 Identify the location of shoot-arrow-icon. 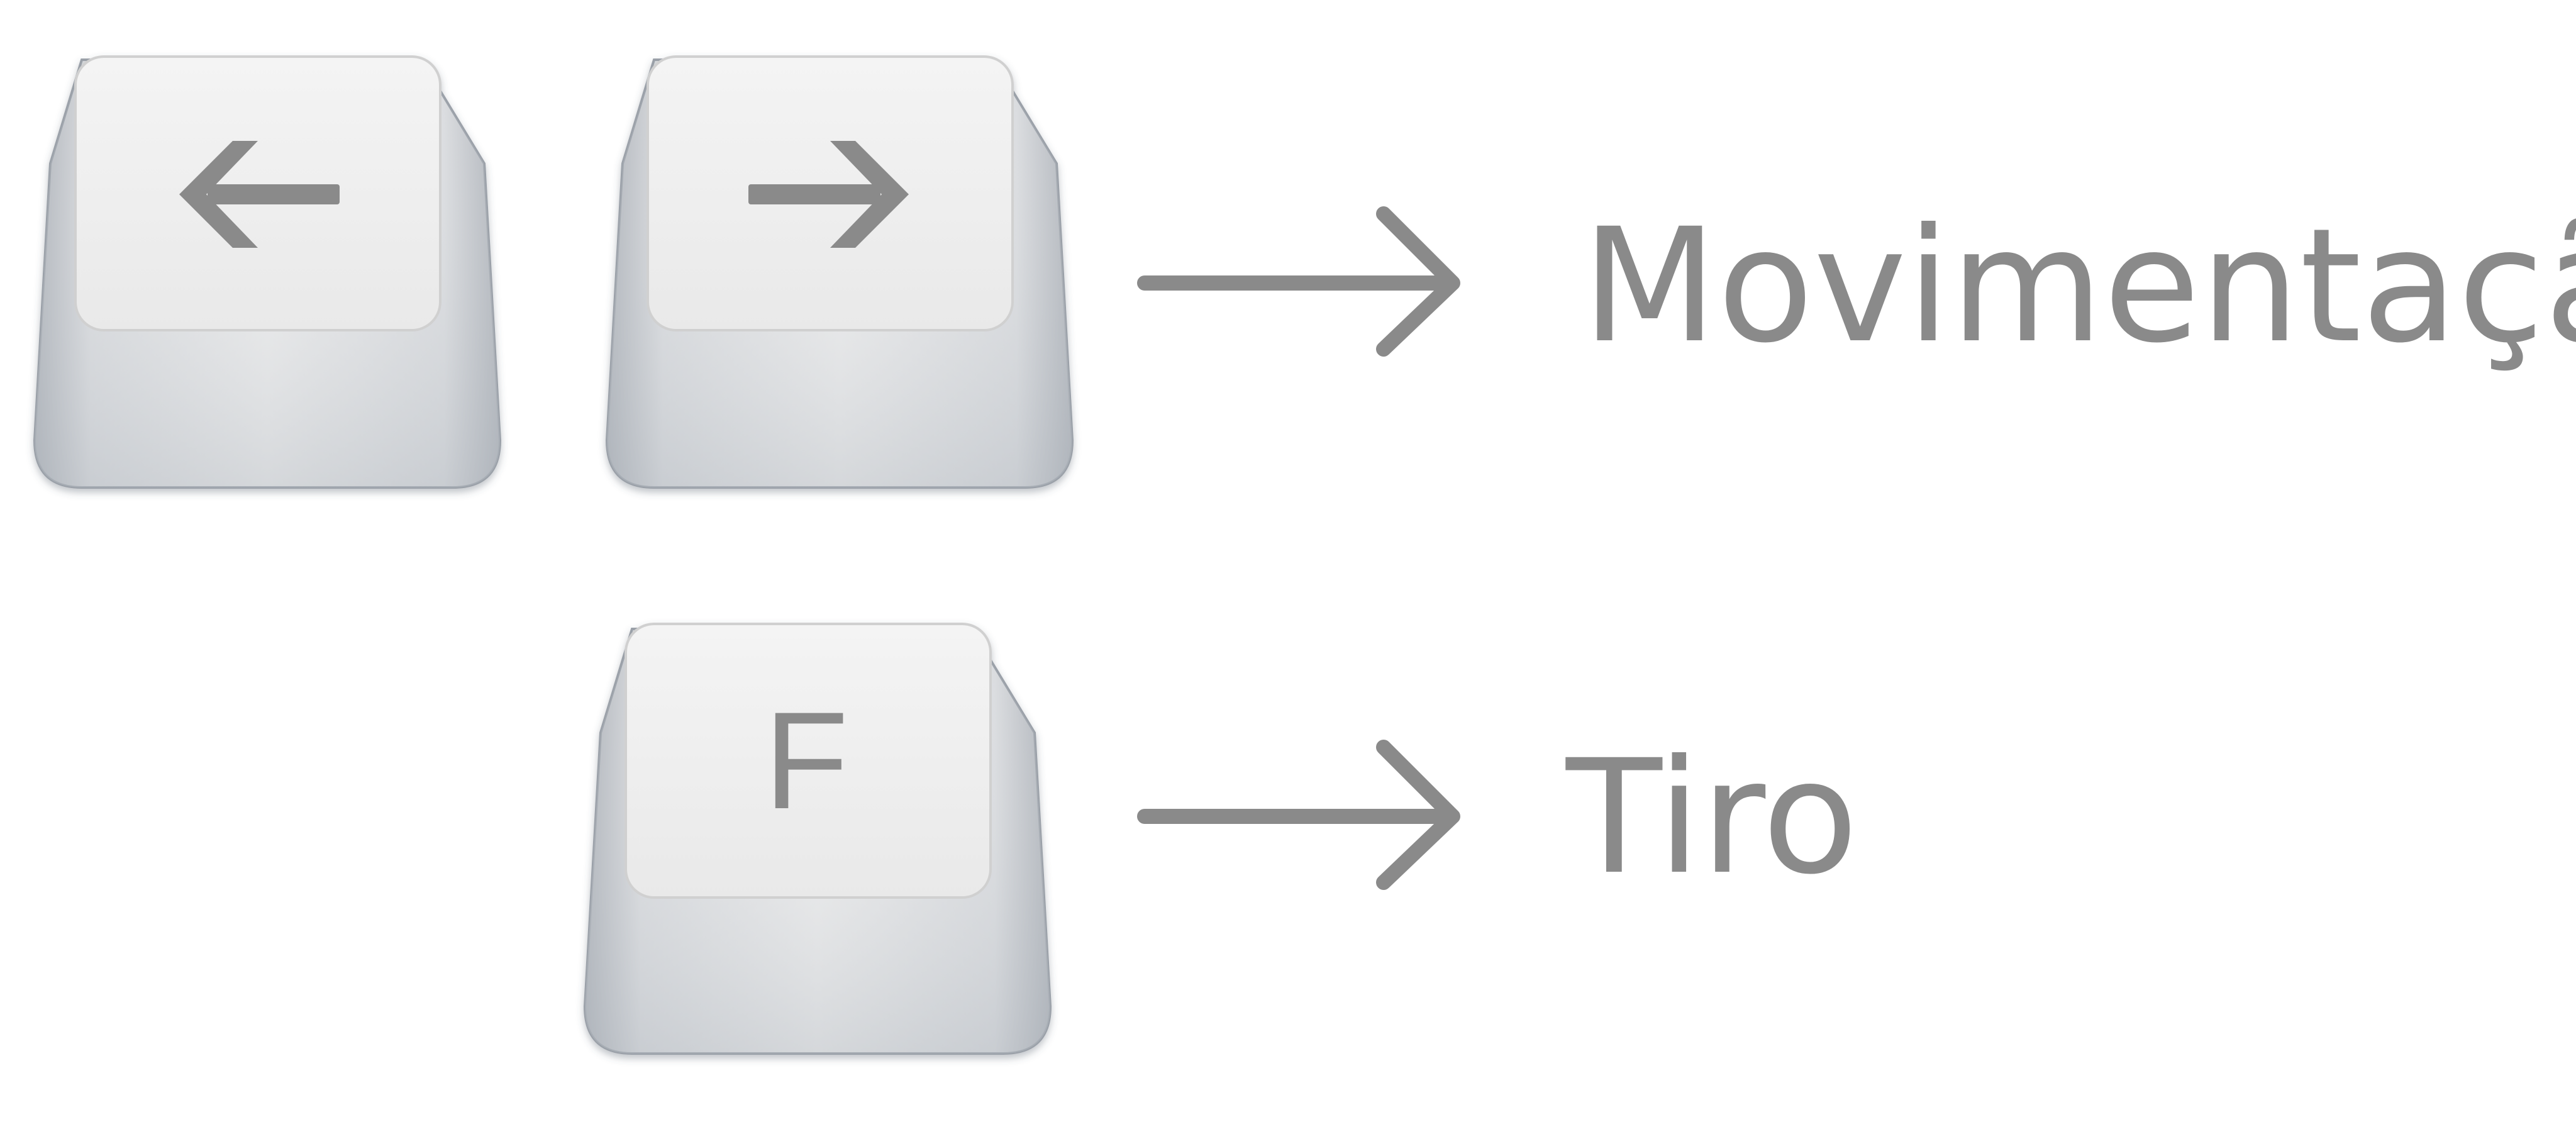
(1298, 815).